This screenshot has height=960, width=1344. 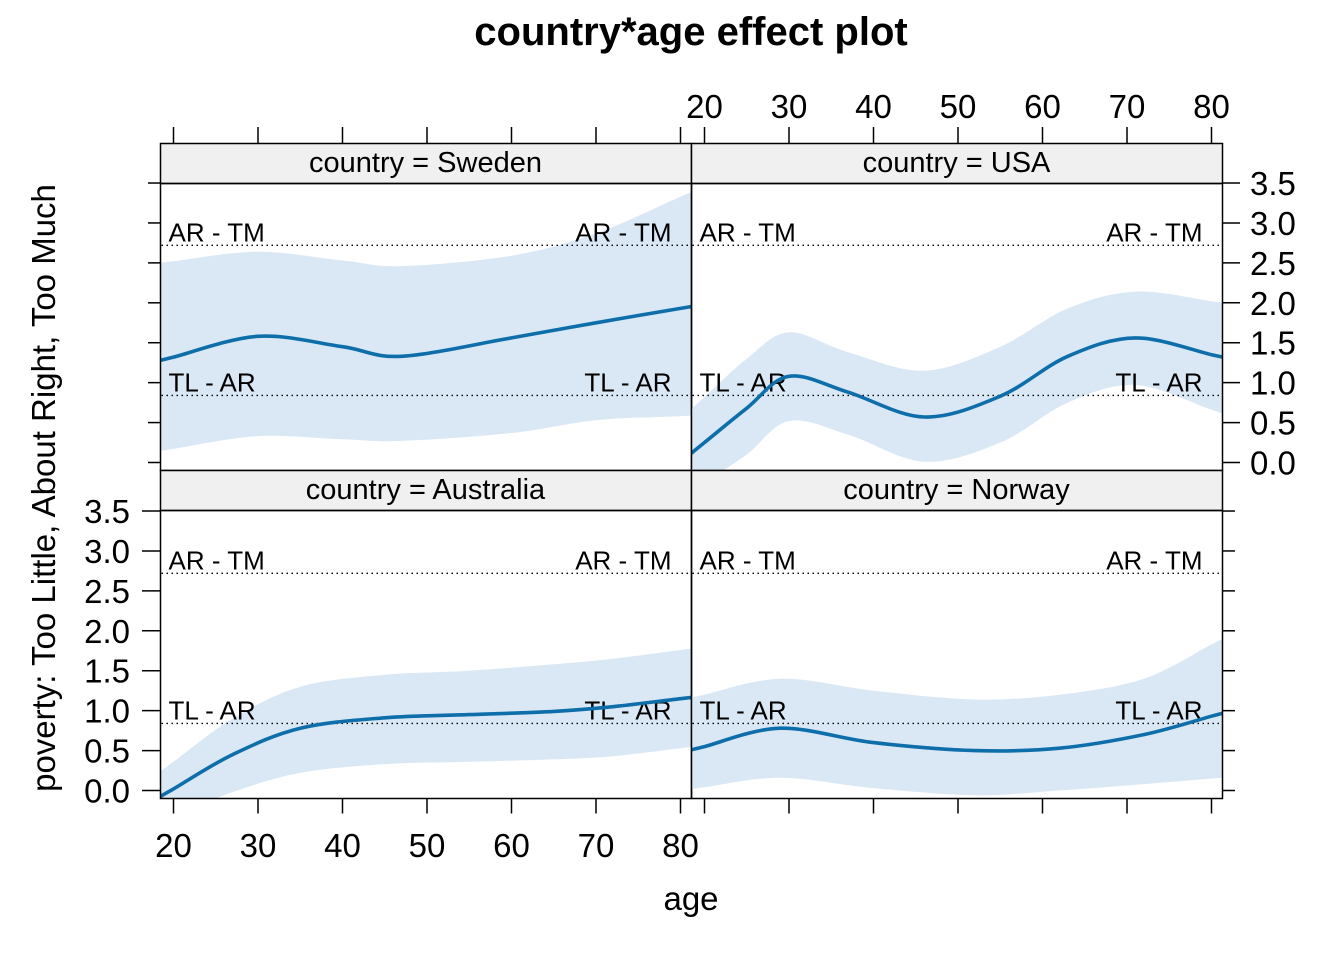 I want to click on y-tick-label-right: 0.0, so click(x=1273, y=463).